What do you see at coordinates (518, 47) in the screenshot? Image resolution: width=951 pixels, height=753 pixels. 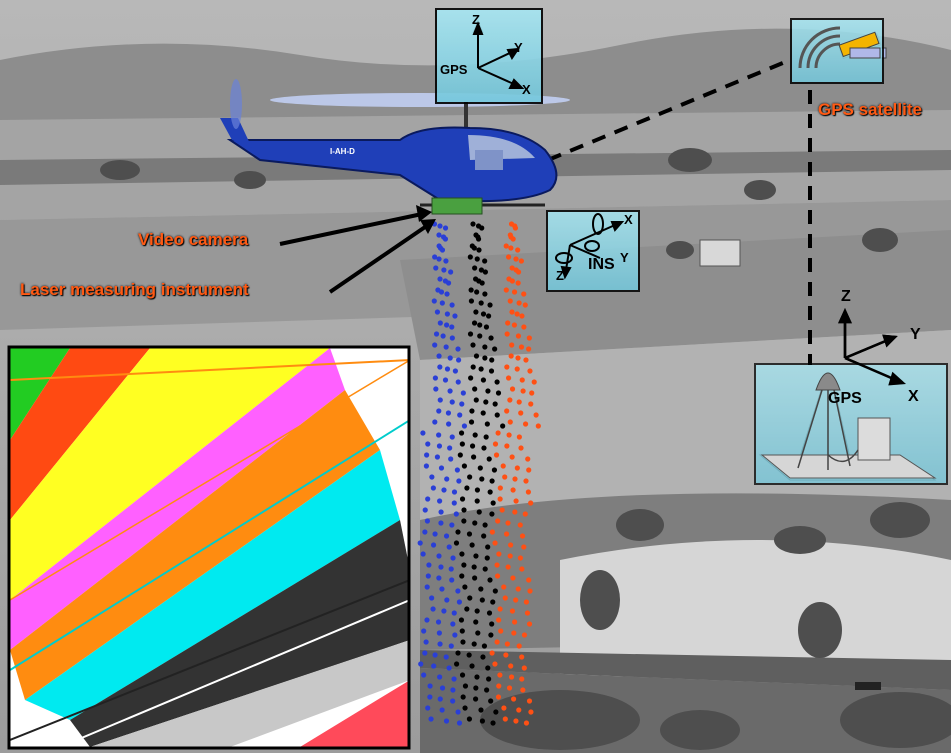 I see `air-gps-y-label: Y` at bounding box center [518, 47].